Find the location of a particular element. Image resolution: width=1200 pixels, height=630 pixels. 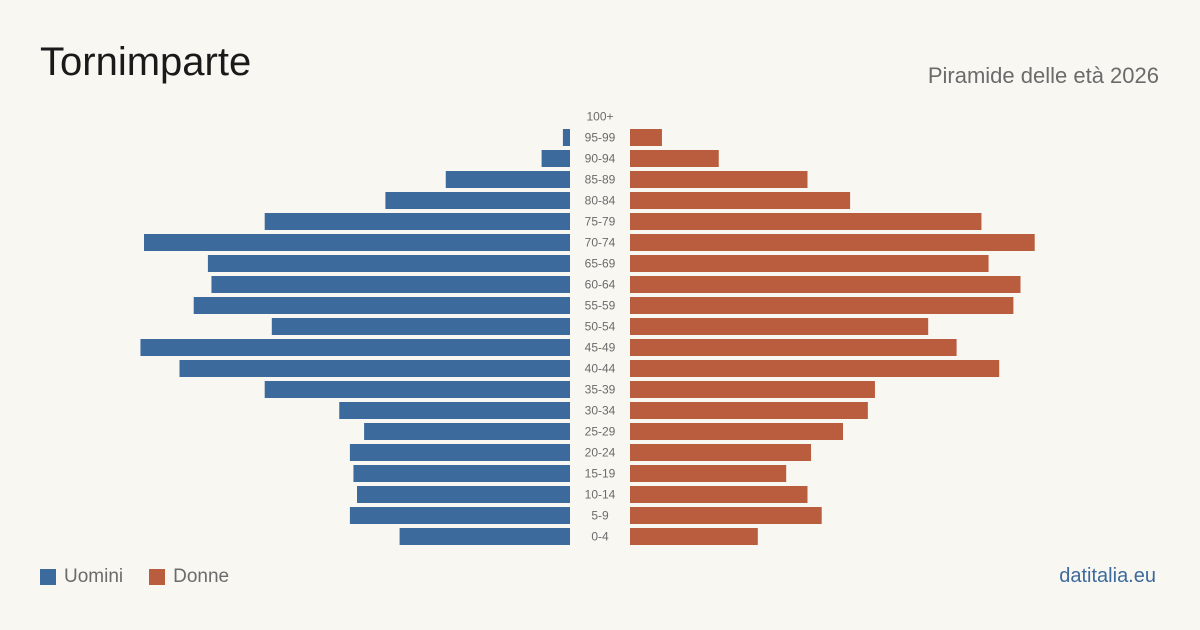

age-label-100+: 100+ is located at coordinates (599, 117).